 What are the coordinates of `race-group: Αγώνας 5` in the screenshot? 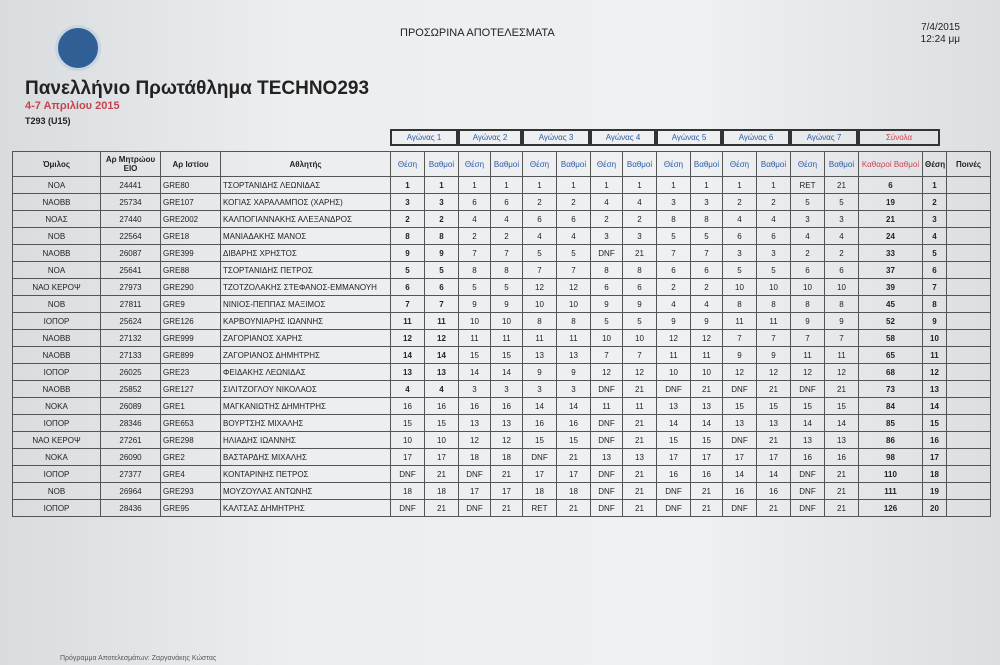 It's located at (689, 137).